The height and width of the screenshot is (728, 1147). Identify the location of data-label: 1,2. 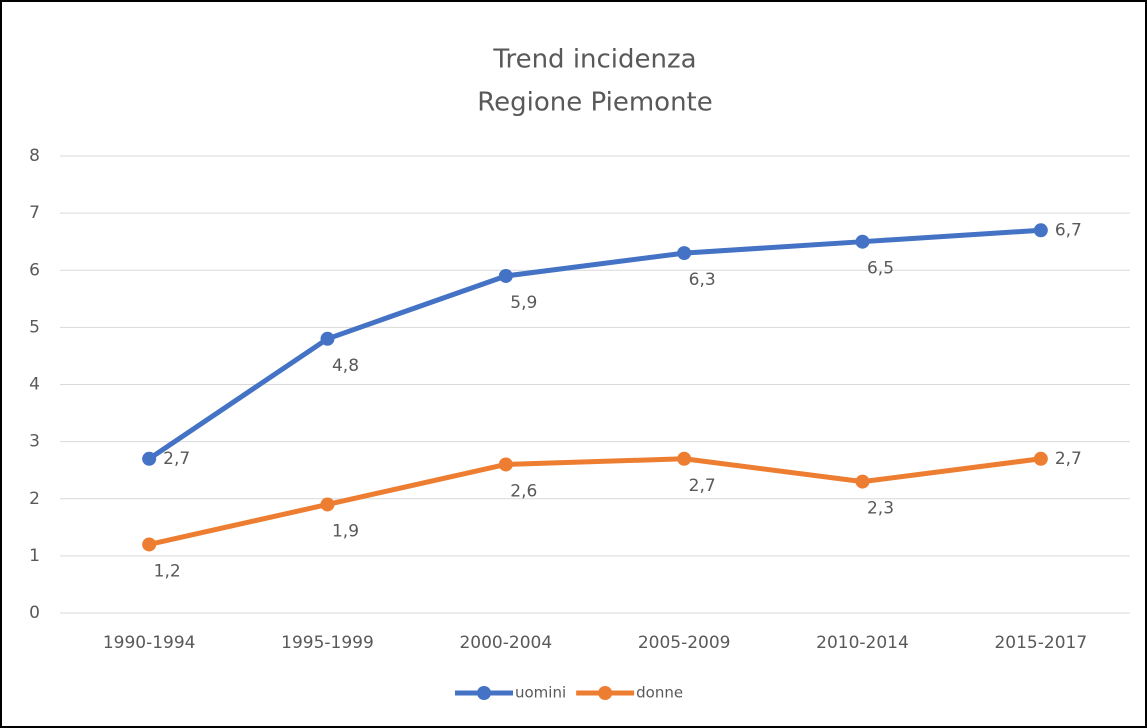
(167, 571).